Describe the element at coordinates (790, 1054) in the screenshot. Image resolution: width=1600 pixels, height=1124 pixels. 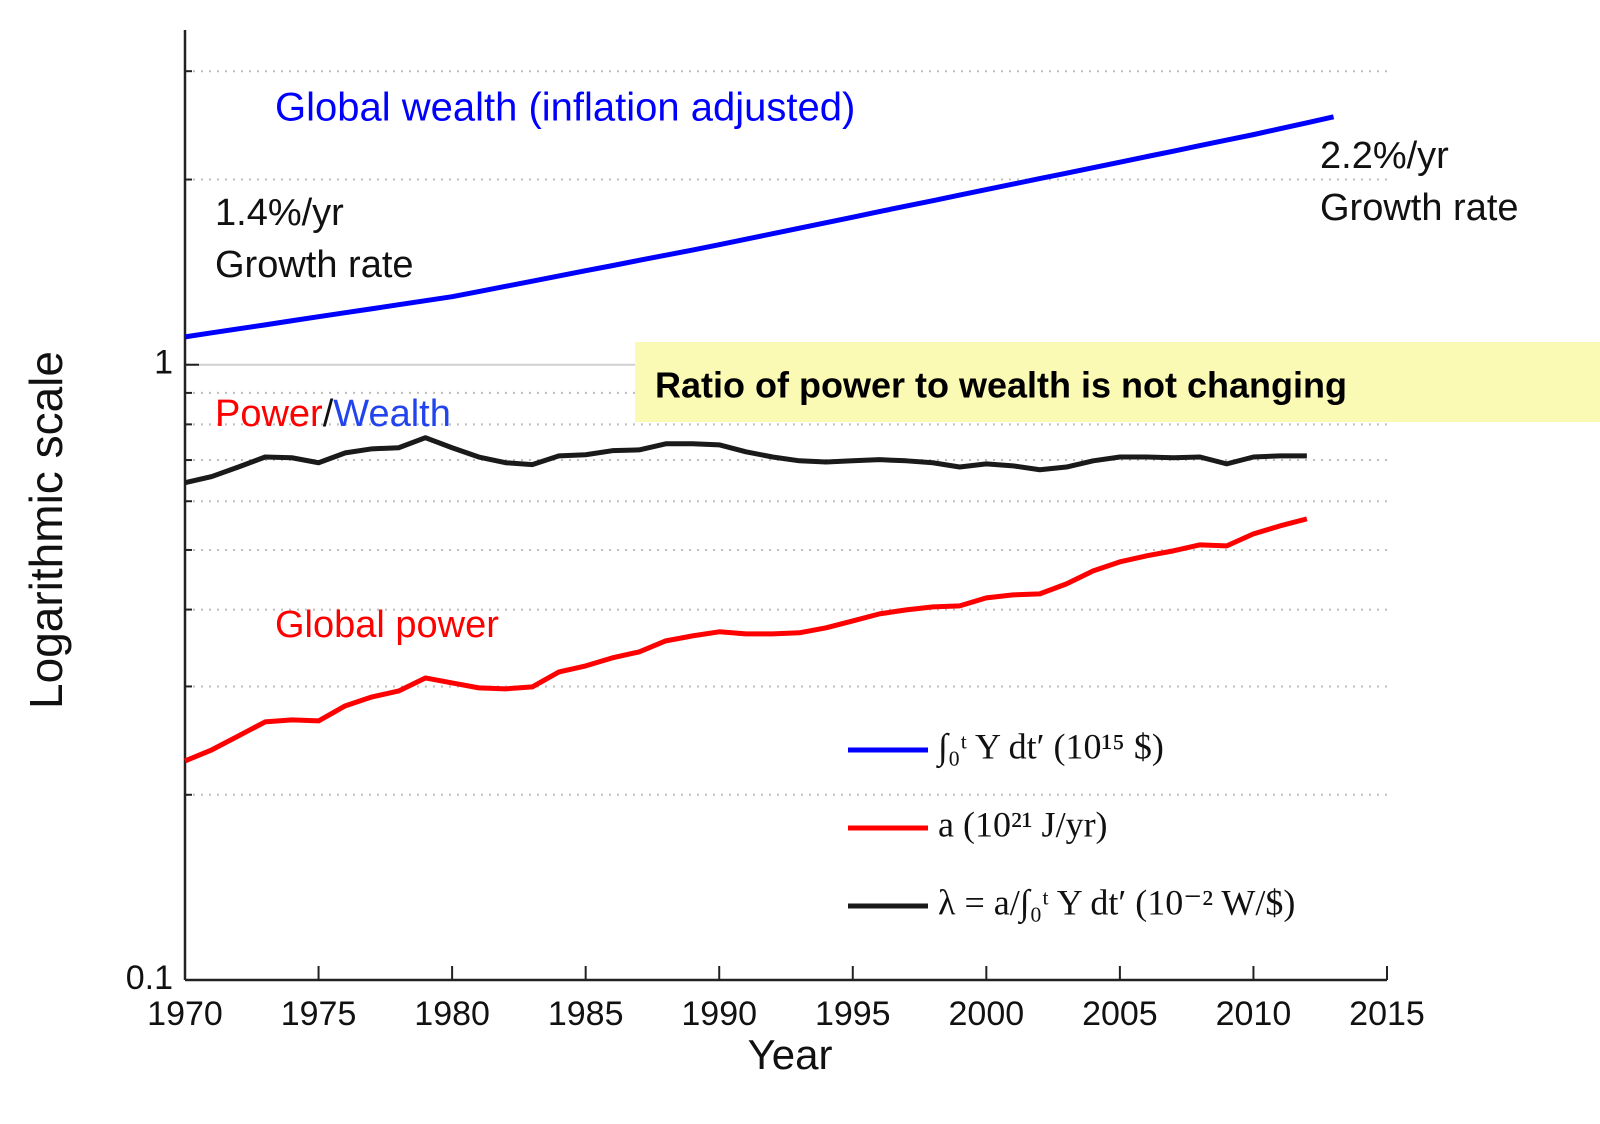
I see `x-axis-label: Year` at that location.